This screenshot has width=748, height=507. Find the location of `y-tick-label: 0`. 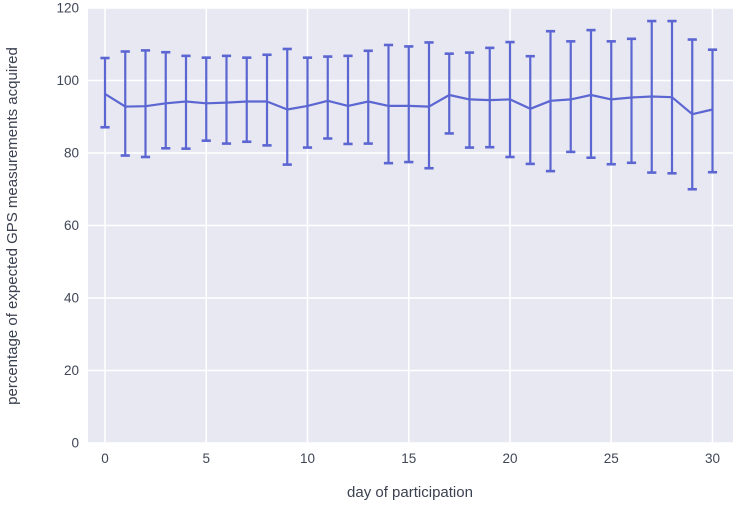

y-tick-label: 0 is located at coordinates (75, 443).